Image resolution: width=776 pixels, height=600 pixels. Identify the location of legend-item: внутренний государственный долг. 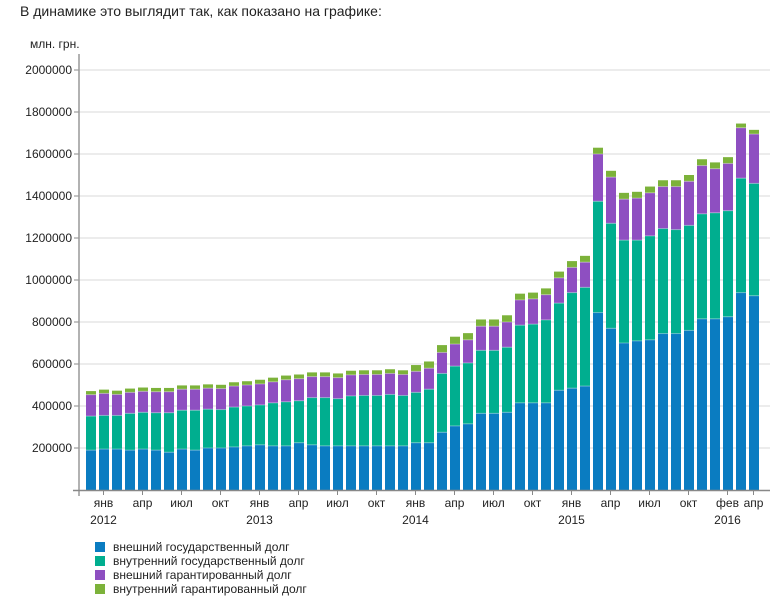
(201, 561).